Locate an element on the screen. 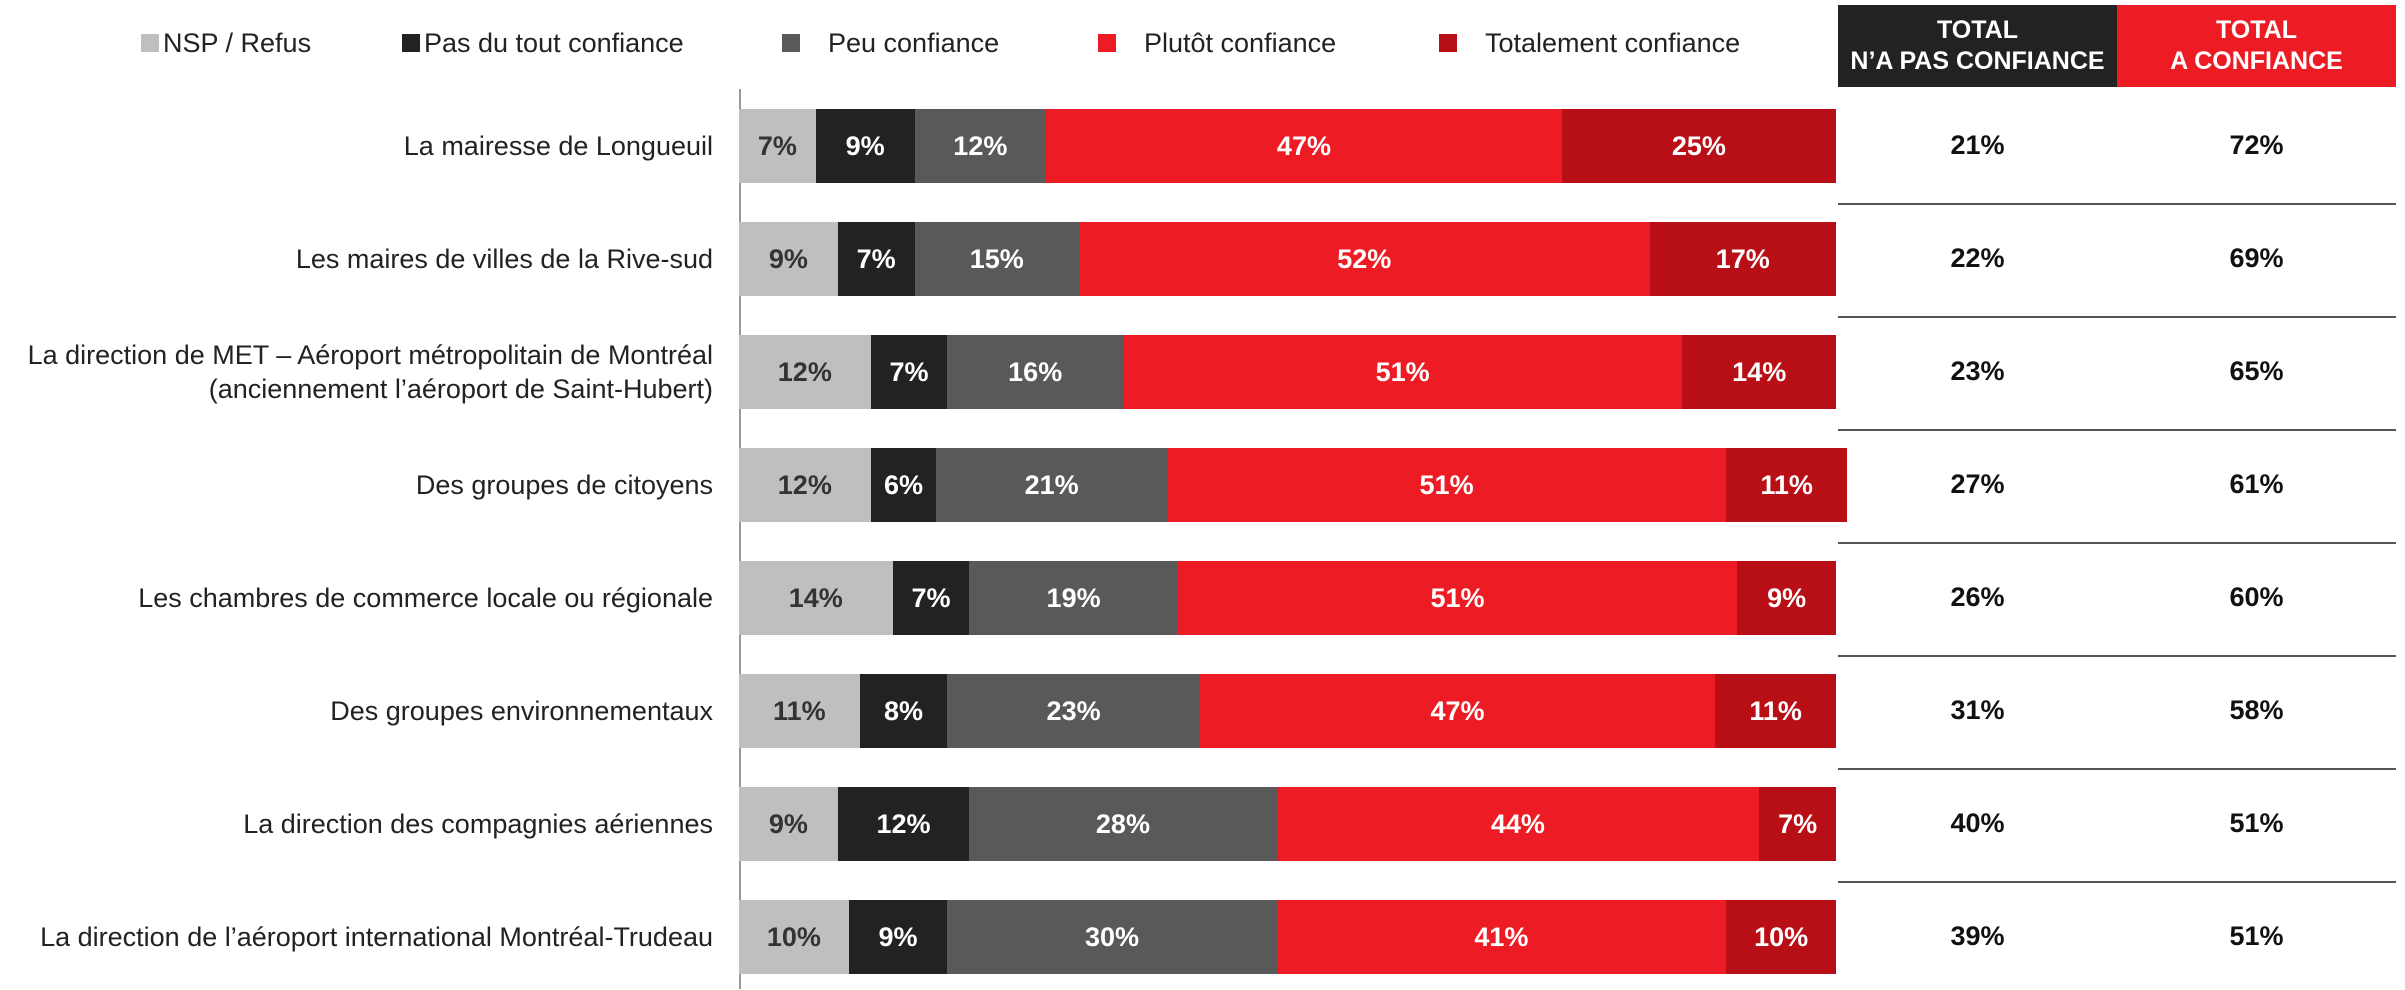 This screenshot has height=990, width=2405. column-value: 60% is located at coordinates (2256, 597).